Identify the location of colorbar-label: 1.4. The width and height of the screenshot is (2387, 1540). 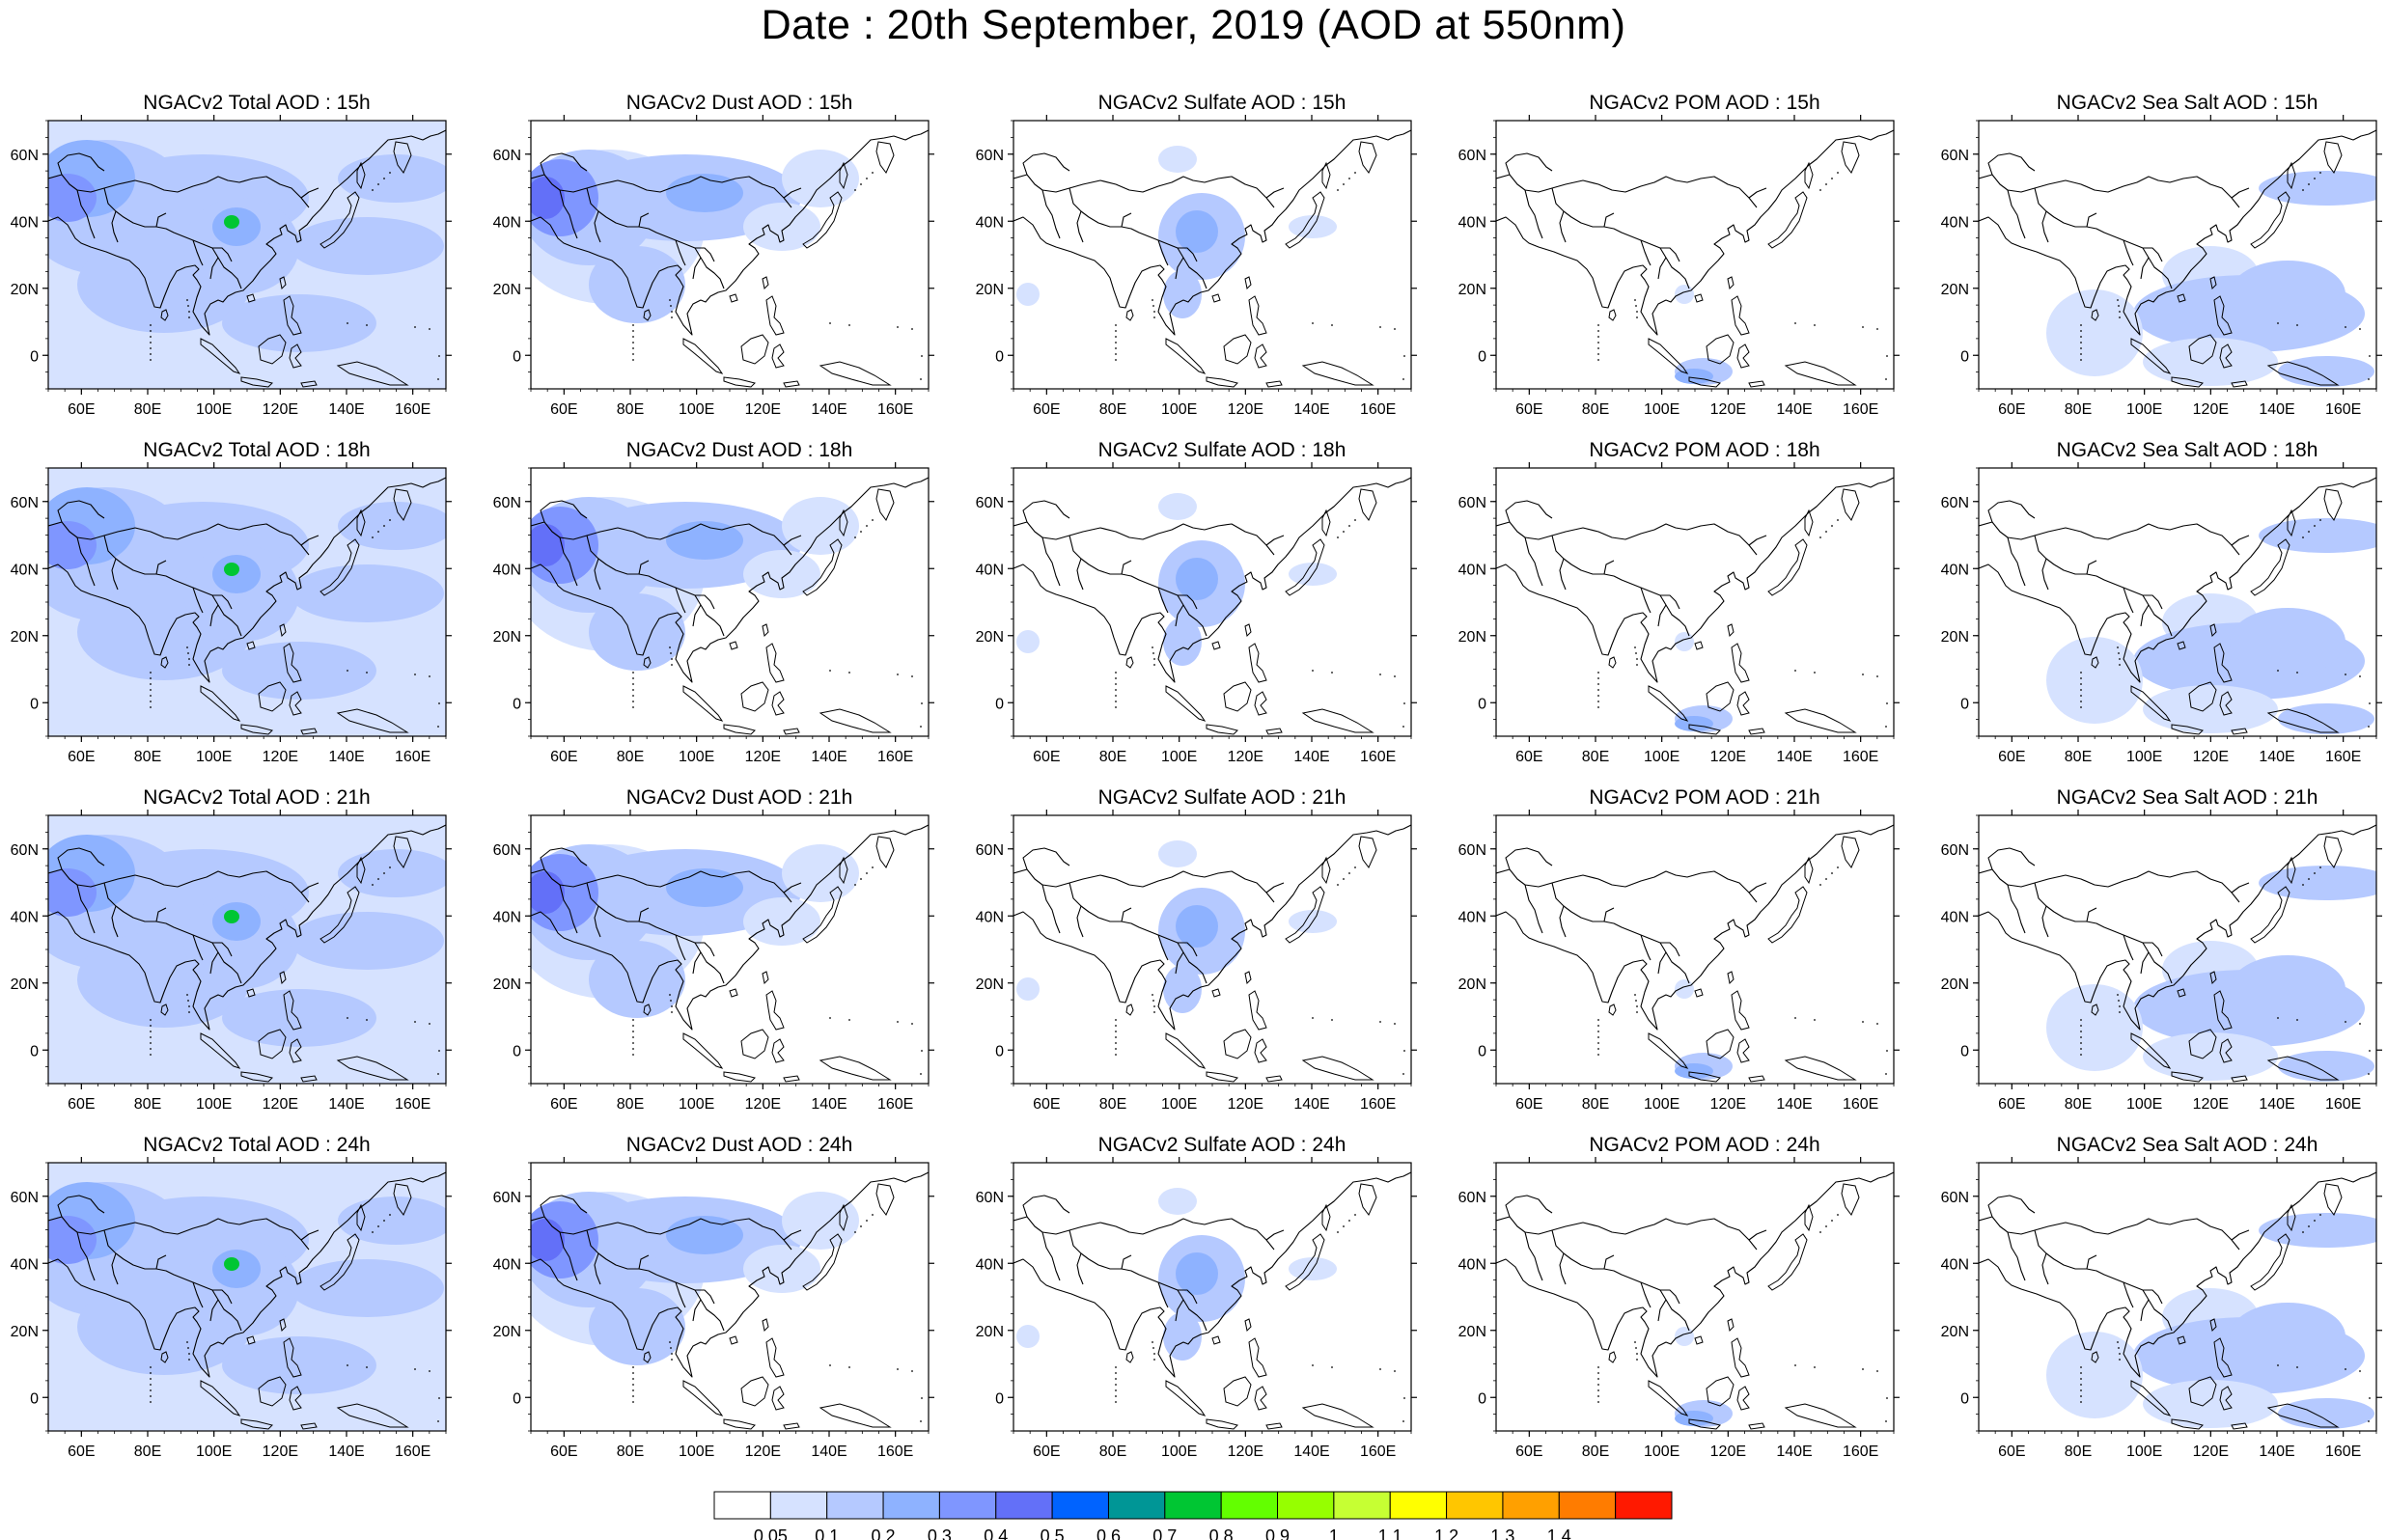
(1559, 1533).